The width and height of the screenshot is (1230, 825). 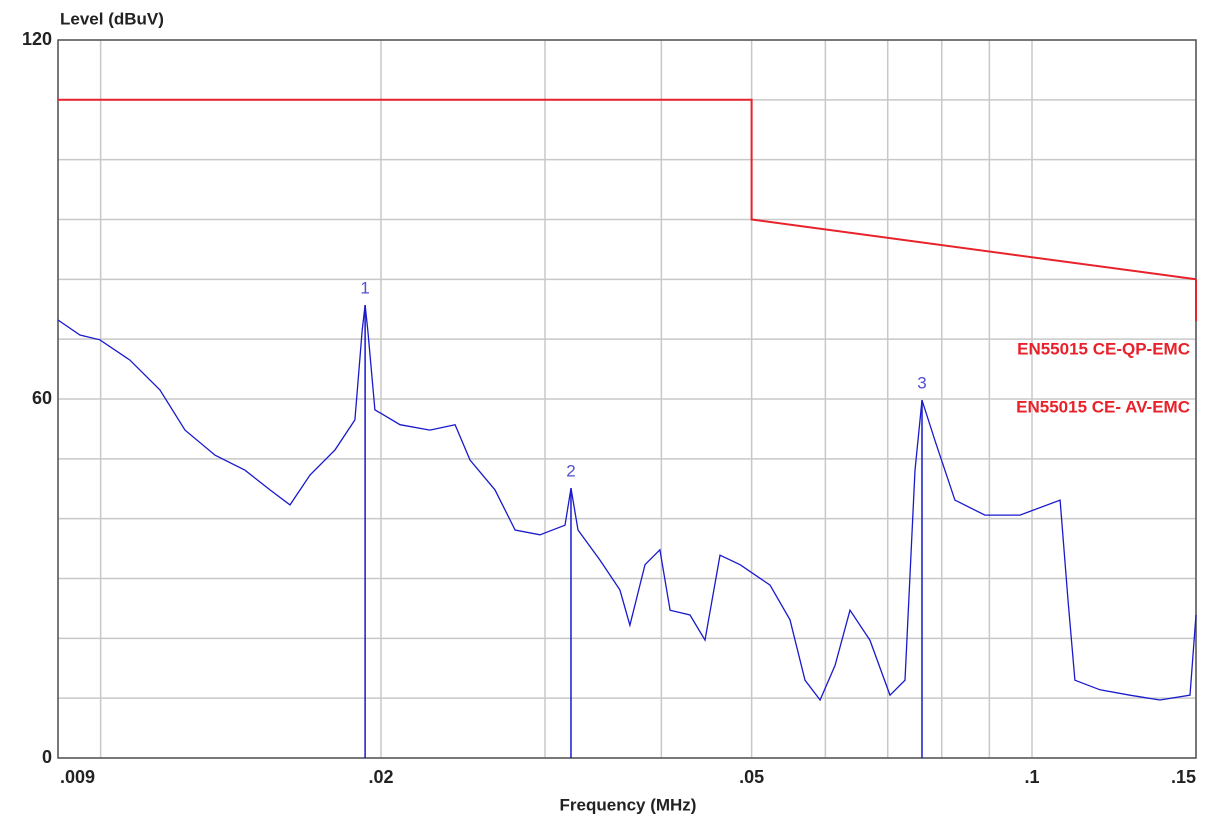 What do you see at coordinates (1183, 777) in the screenshot?
I see `x-tick-label: .15` at bounding box center [1183, 777].